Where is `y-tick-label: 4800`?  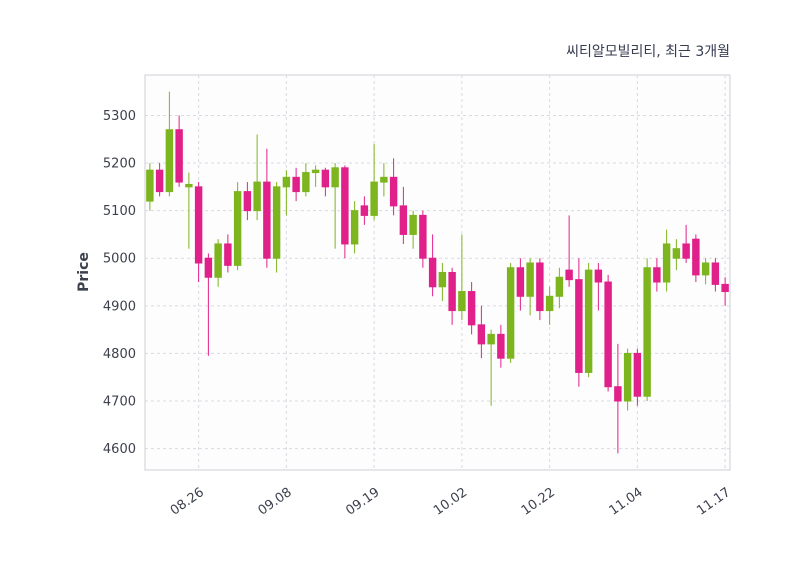
y-tick-label: 4800 is located at coordinates (119, 354).